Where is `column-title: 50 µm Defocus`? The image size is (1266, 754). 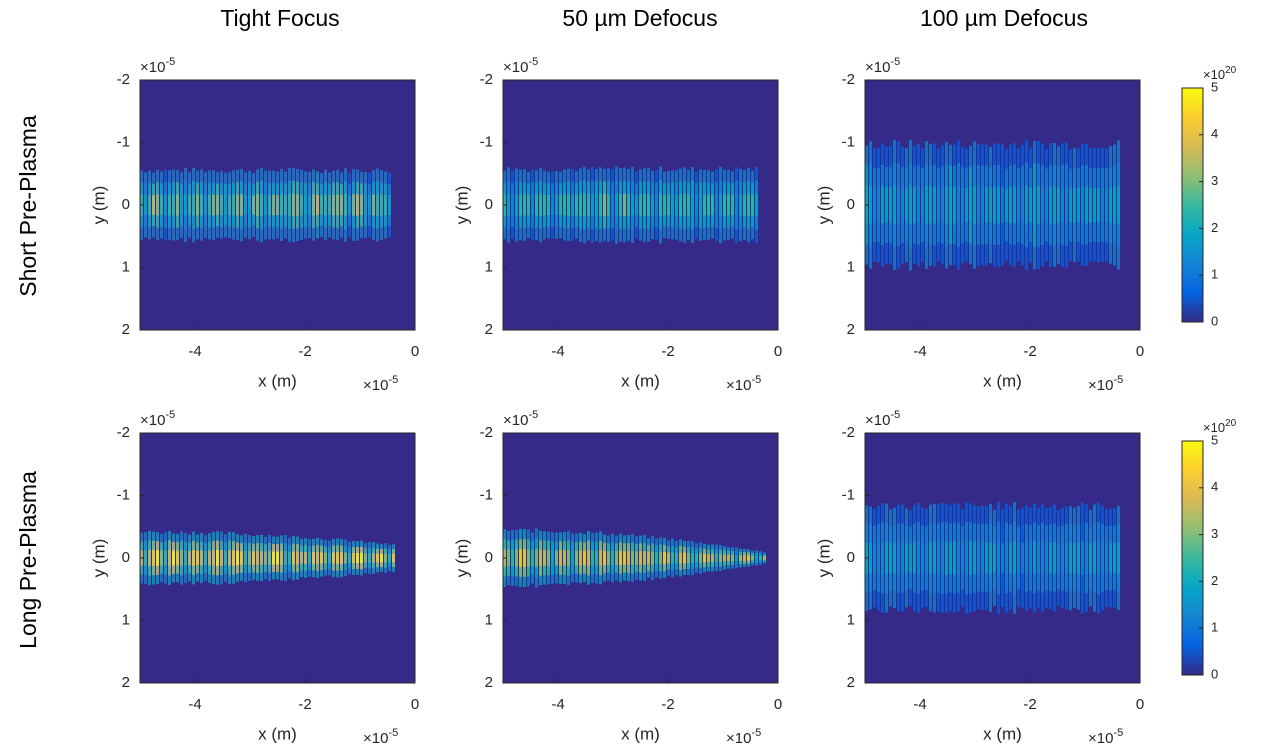 column-title: 50 µm Defocus is located at coordinates (639, 18).